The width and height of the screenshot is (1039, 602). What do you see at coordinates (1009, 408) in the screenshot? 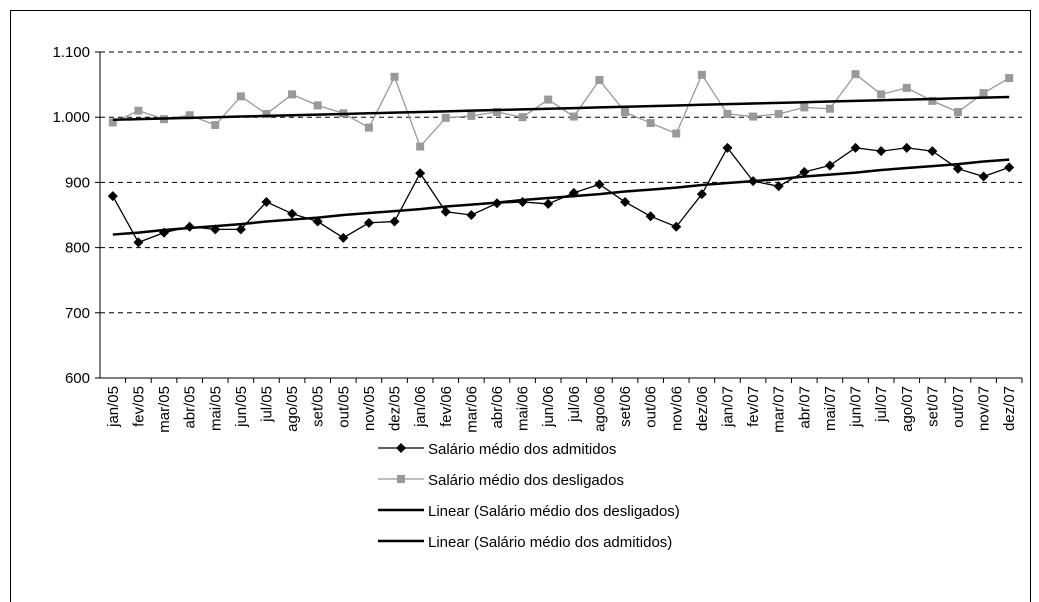
I see `x-tick-label: dez/07` at bounding box center [1009, 408].